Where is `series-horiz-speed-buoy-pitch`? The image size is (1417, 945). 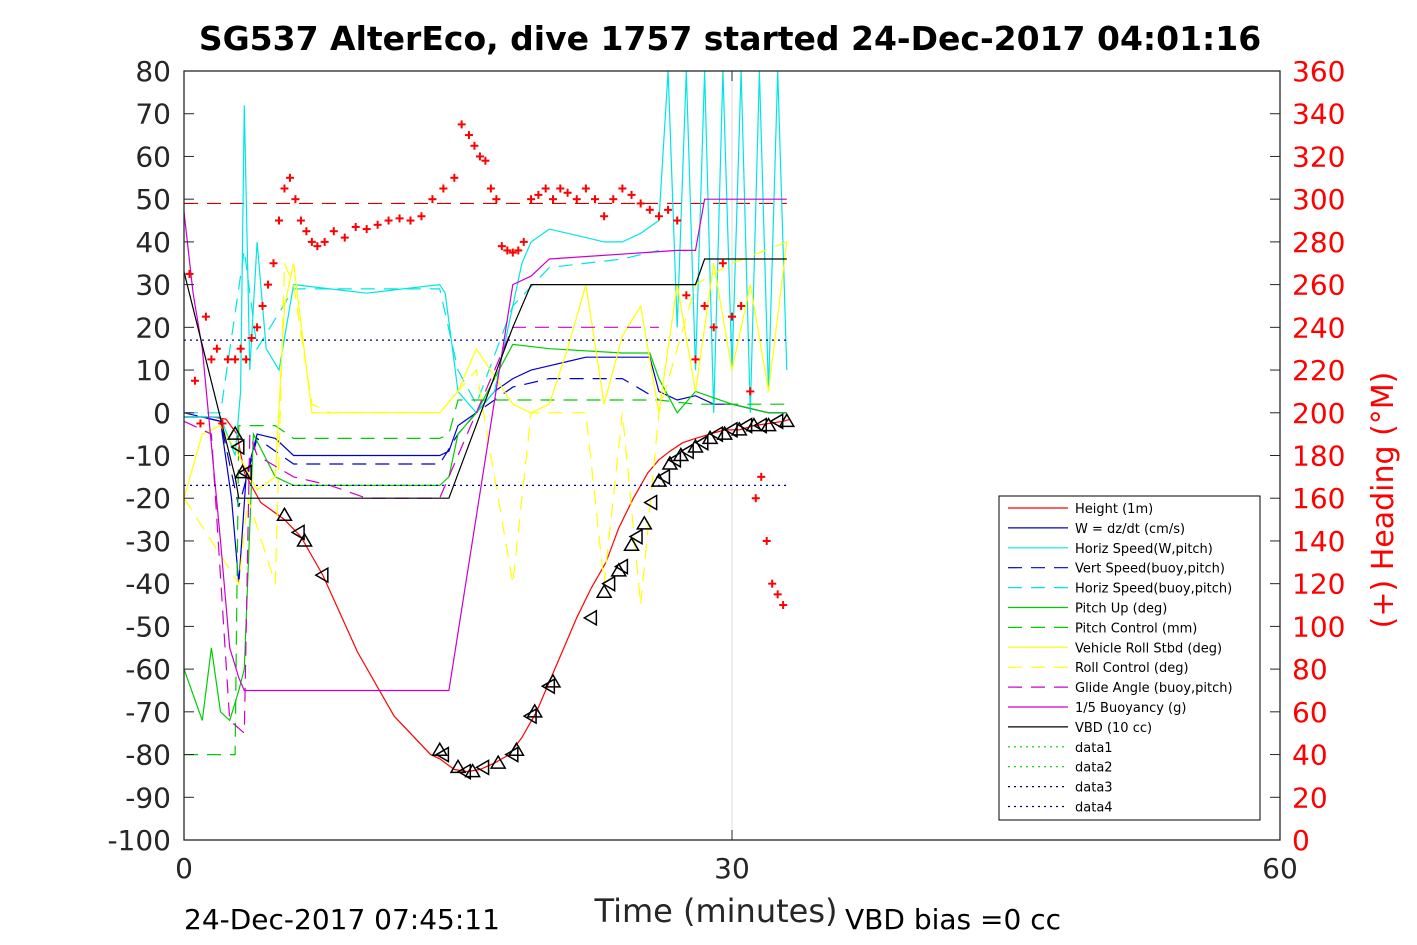 series-horiz-speed-buoy-pitch is located at coordinates (422, 331).